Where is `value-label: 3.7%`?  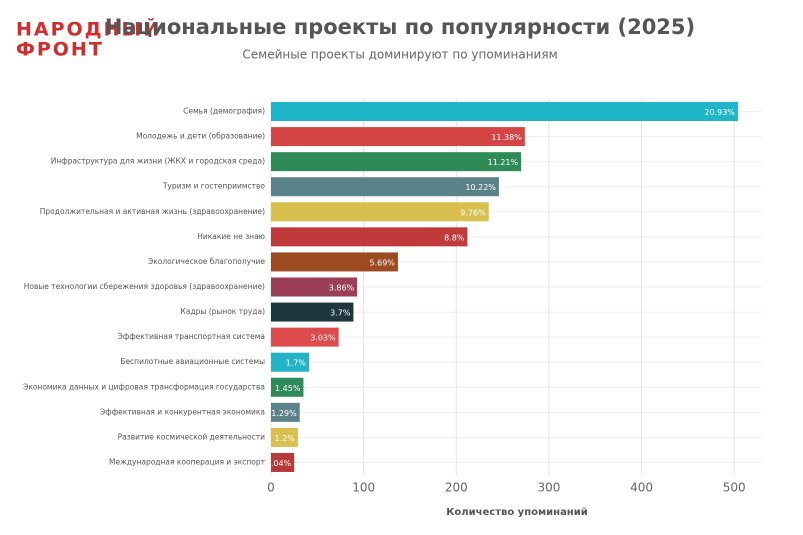
value-label: 3.7% is located at coordinates (340, 313).